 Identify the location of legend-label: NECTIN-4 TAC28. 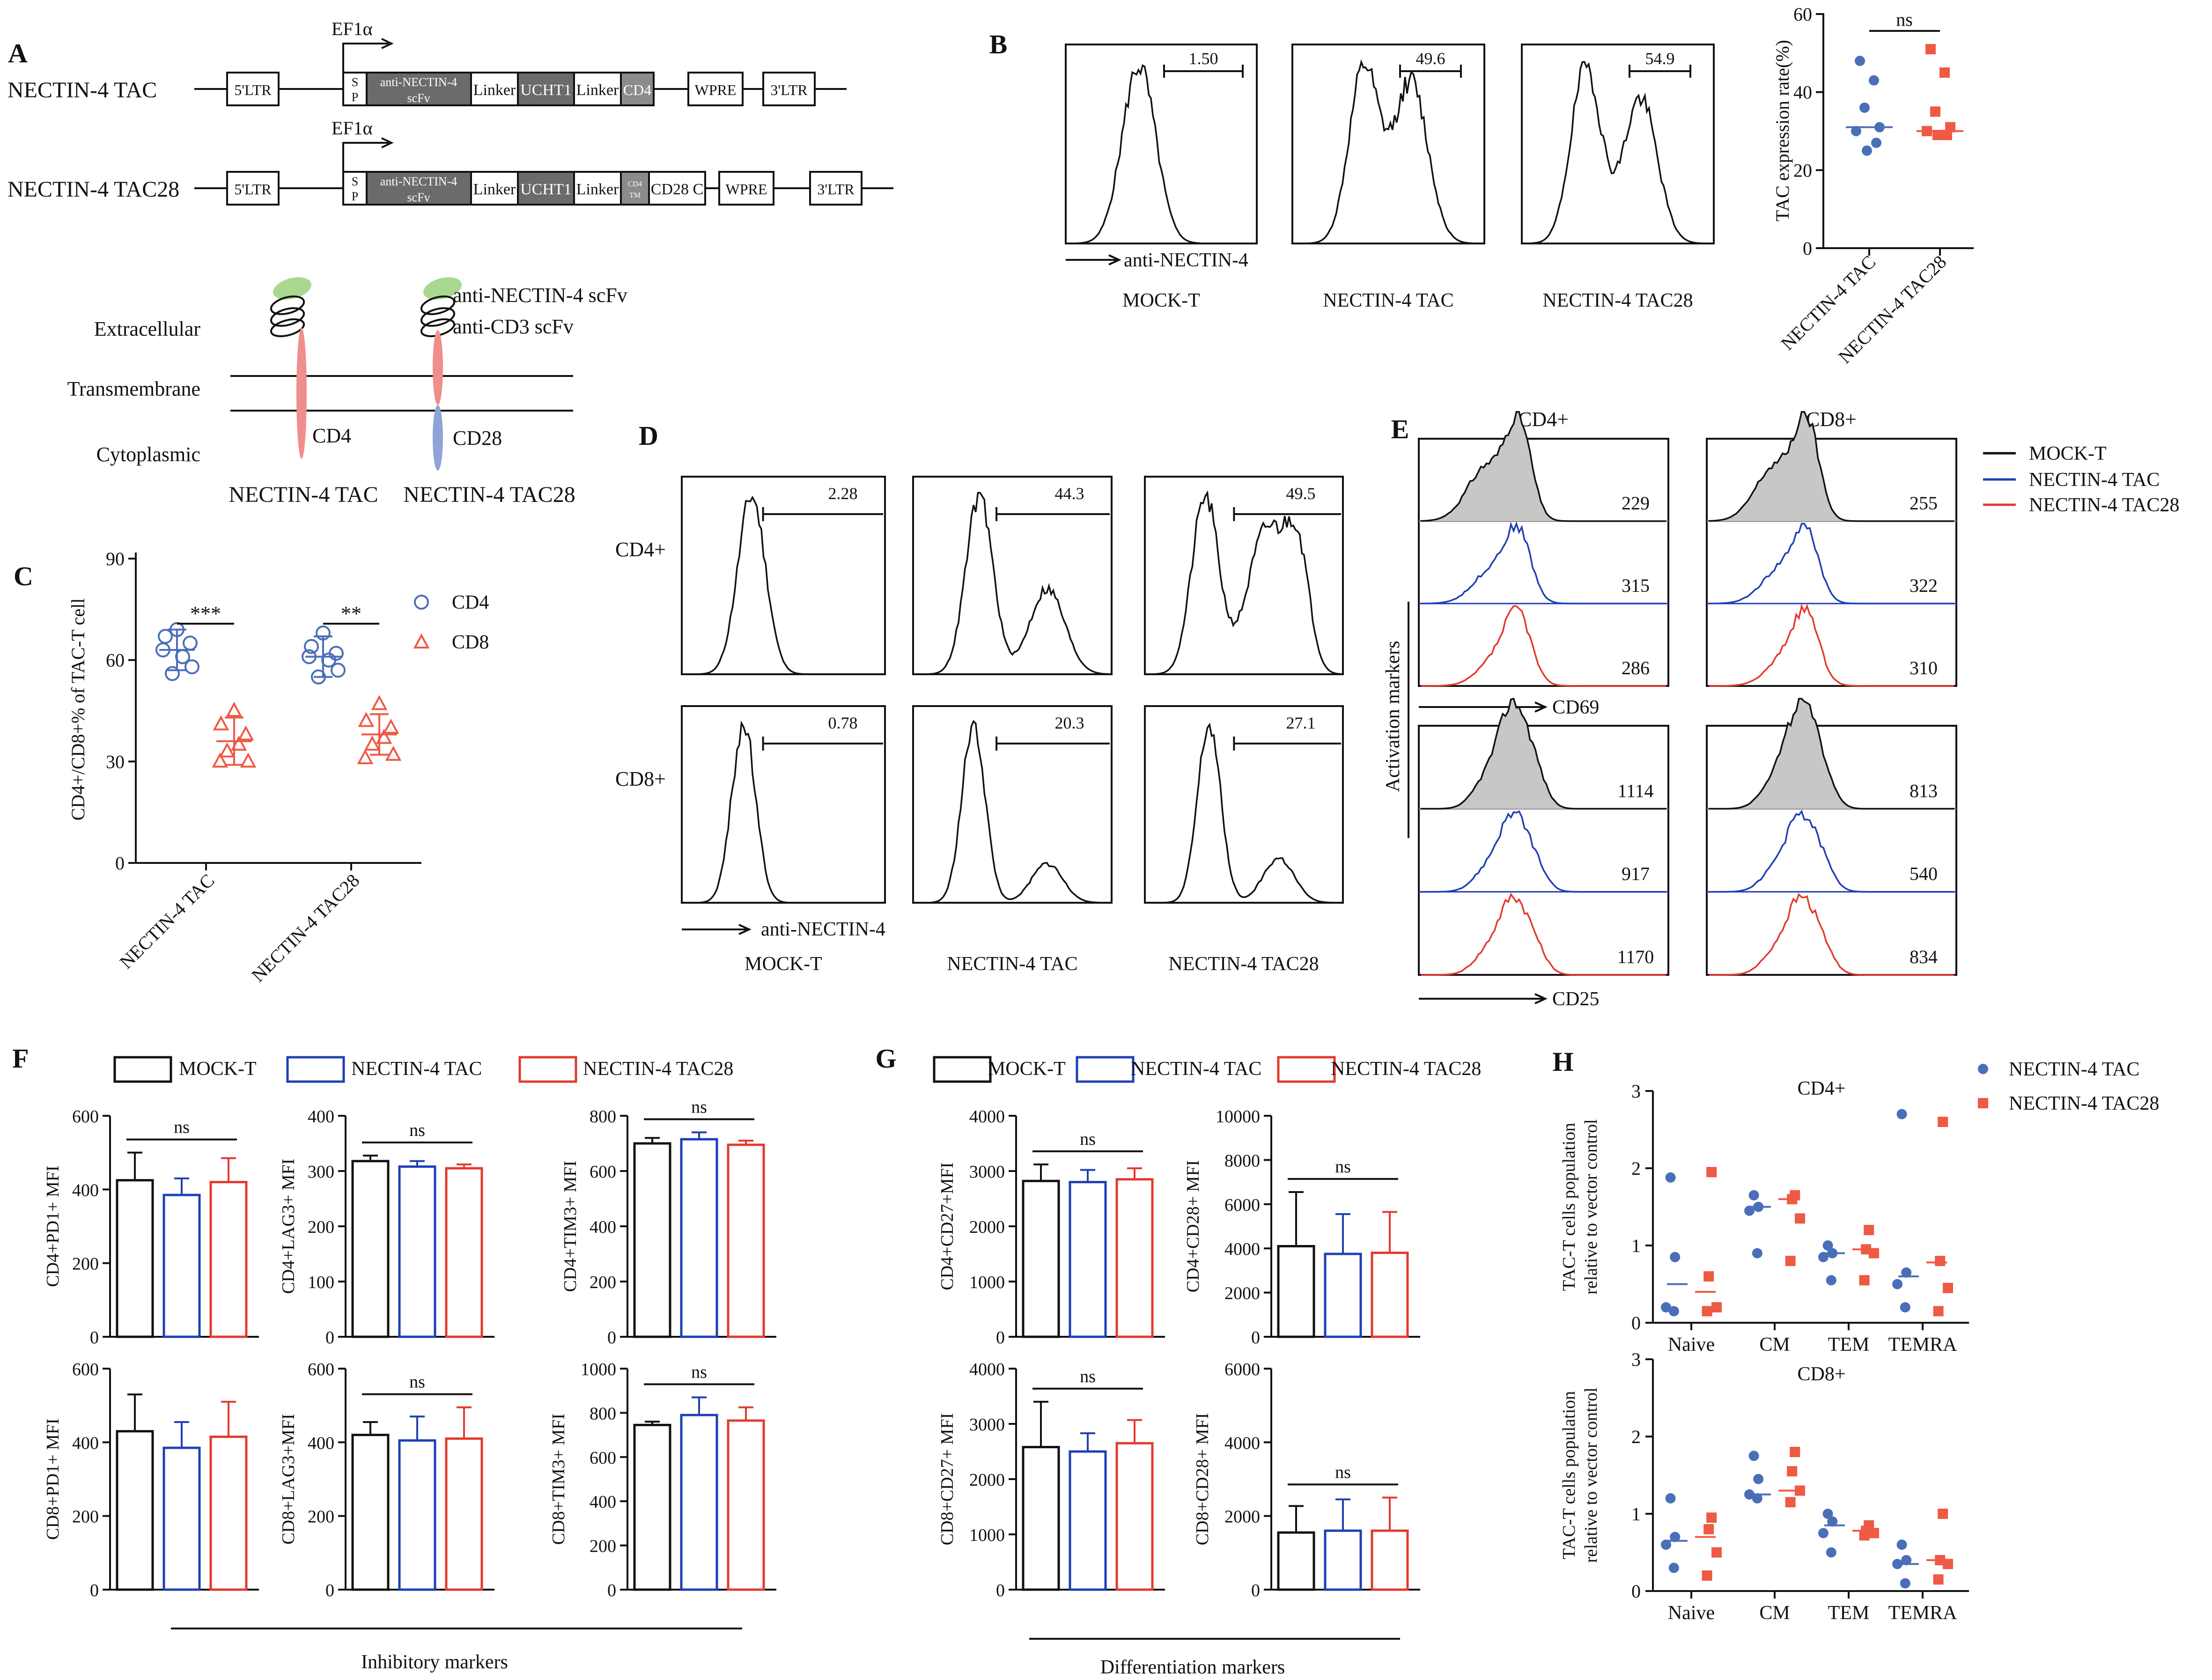
(1406, 1069).